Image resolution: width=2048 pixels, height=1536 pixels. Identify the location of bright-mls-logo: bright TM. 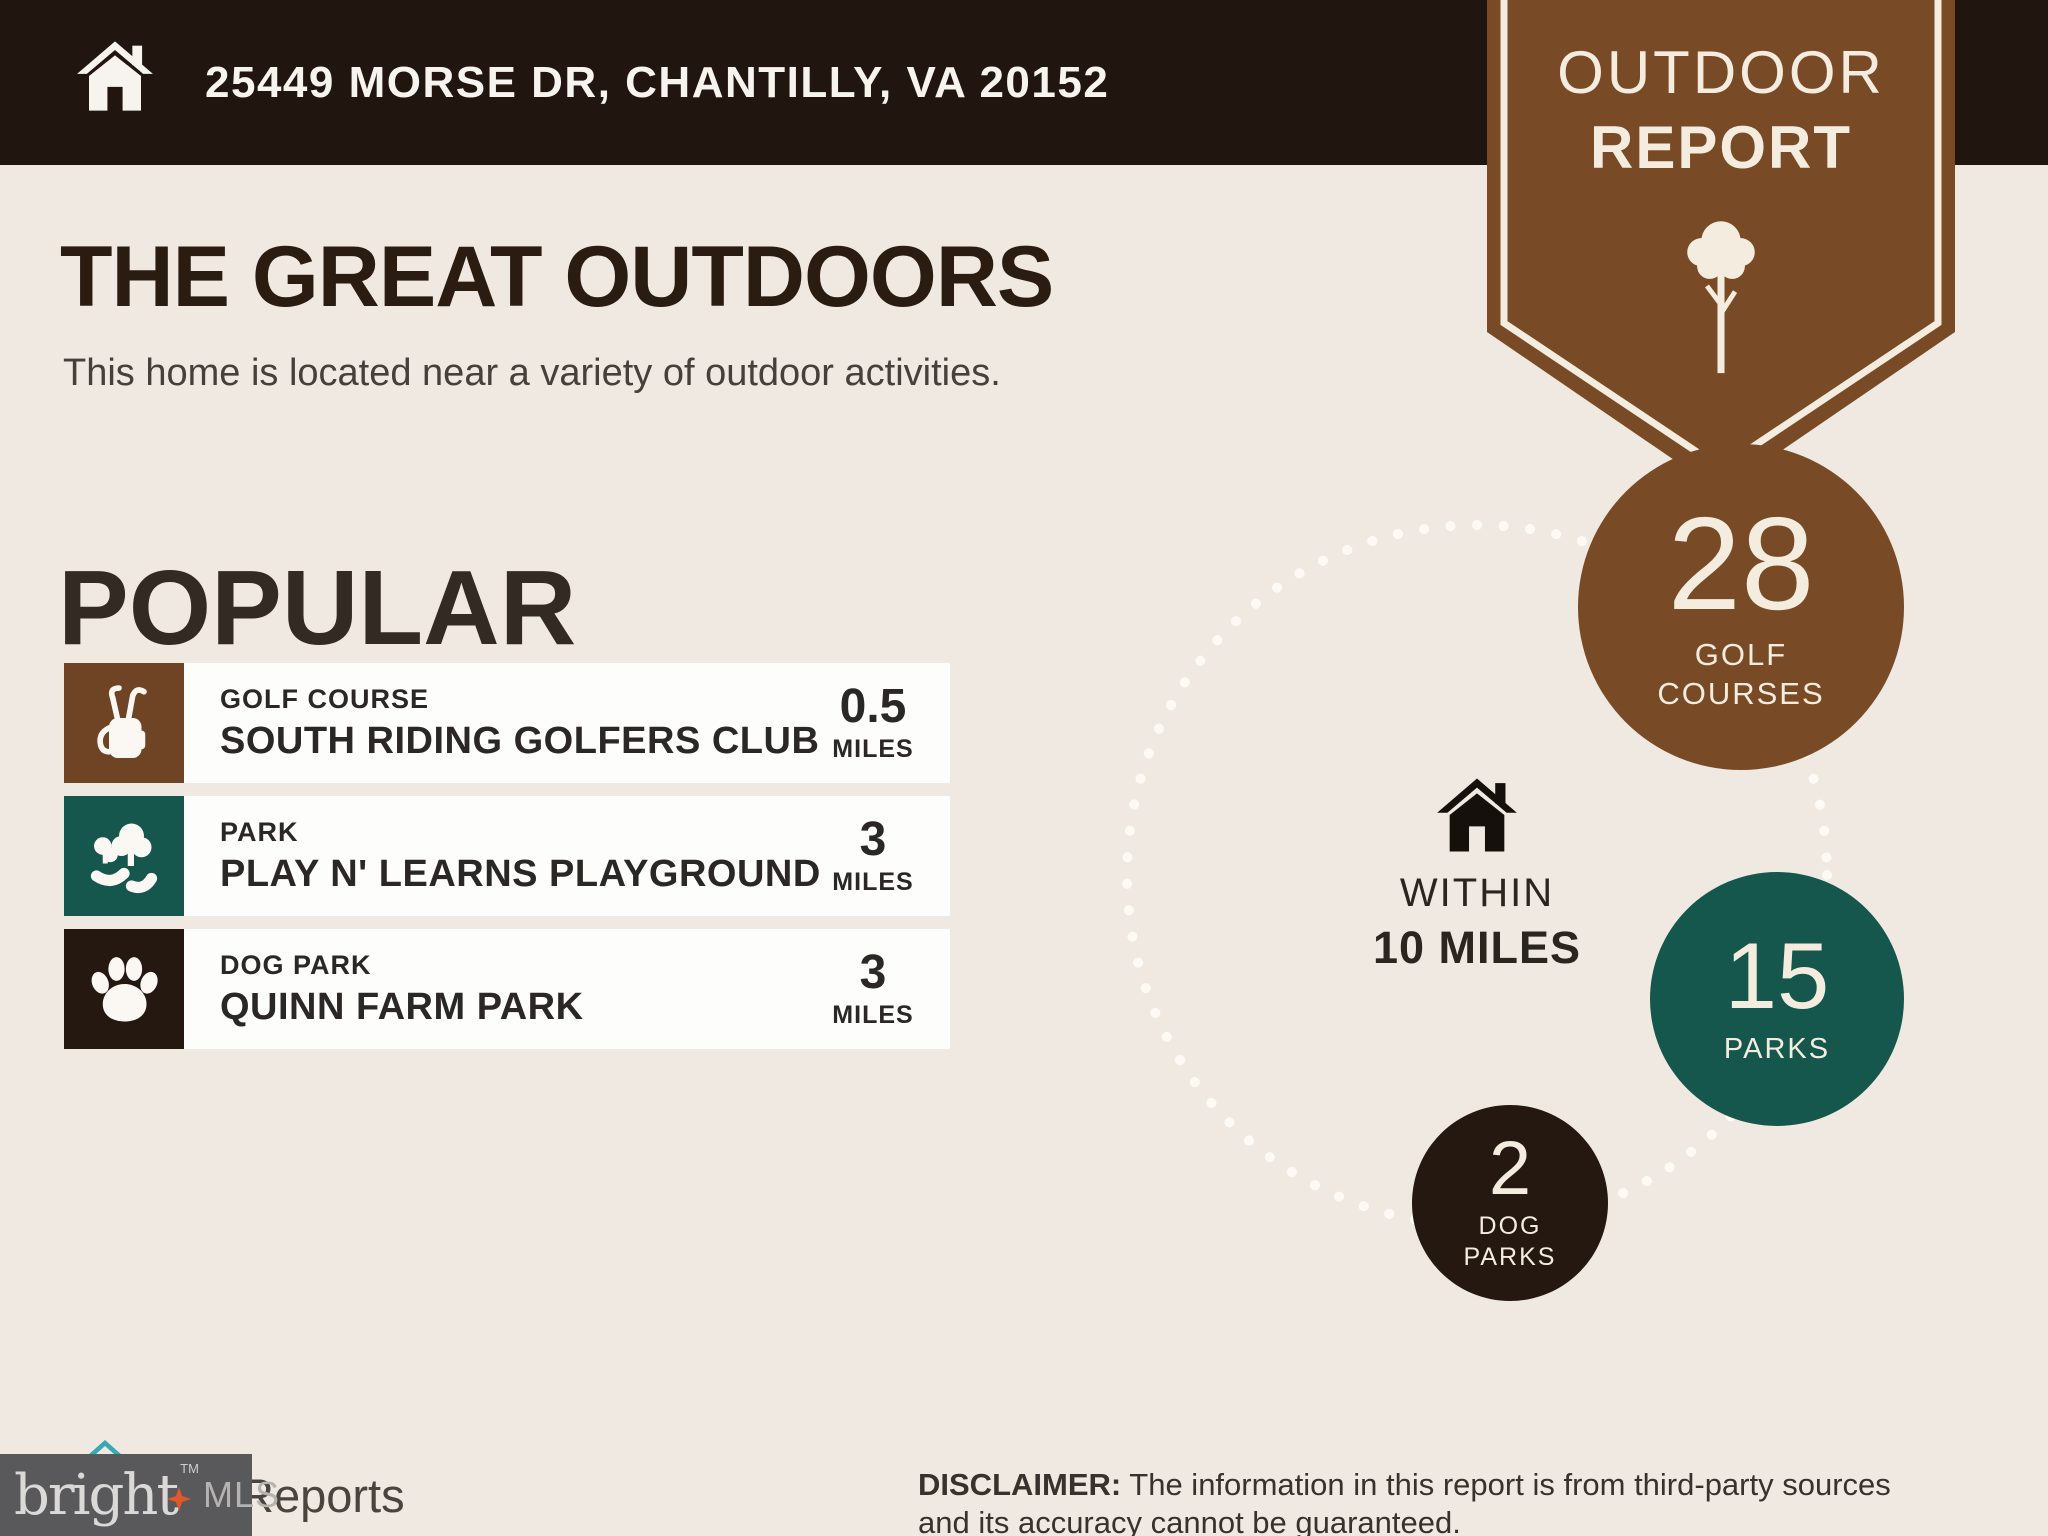
(106, 1494).